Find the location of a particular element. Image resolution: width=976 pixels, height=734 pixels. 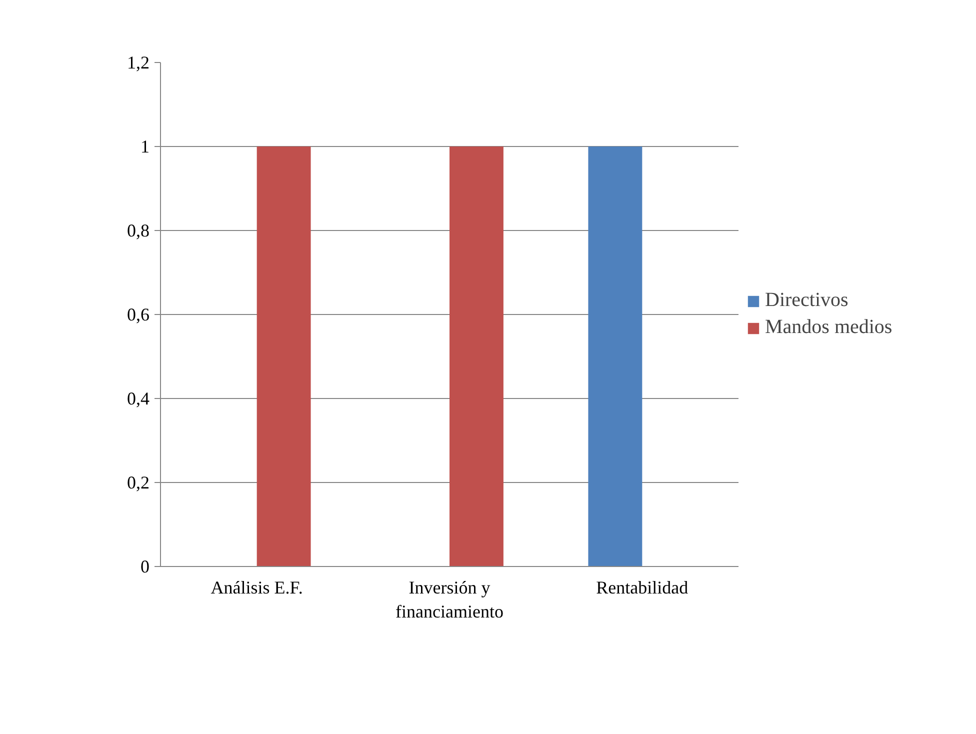

legend-label: Mandos medios is located at coordinates (828, 327).